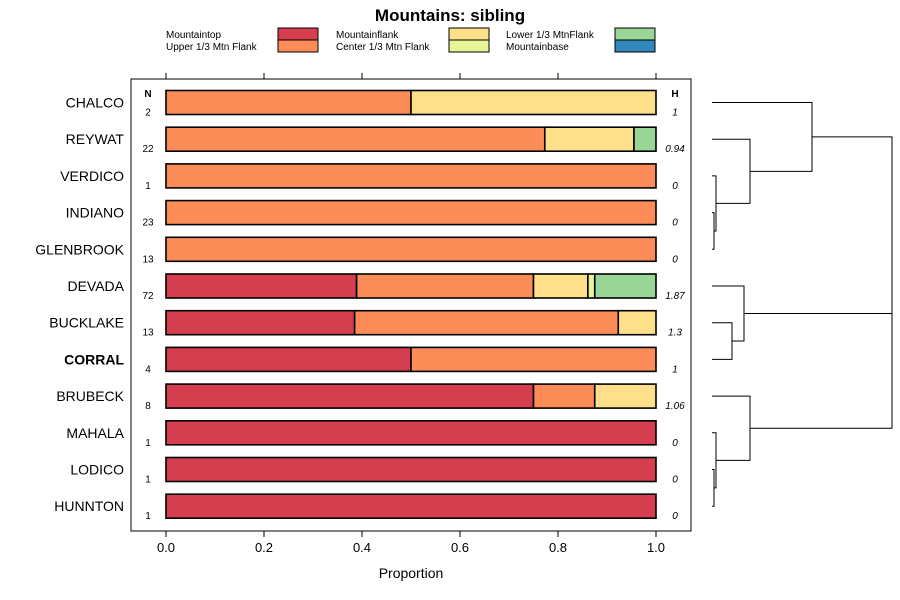  What do you see at coordinates (675, 259) in the screenshot?
I see `h-value-glenbrook: 0` at bounding box center [675, 259].